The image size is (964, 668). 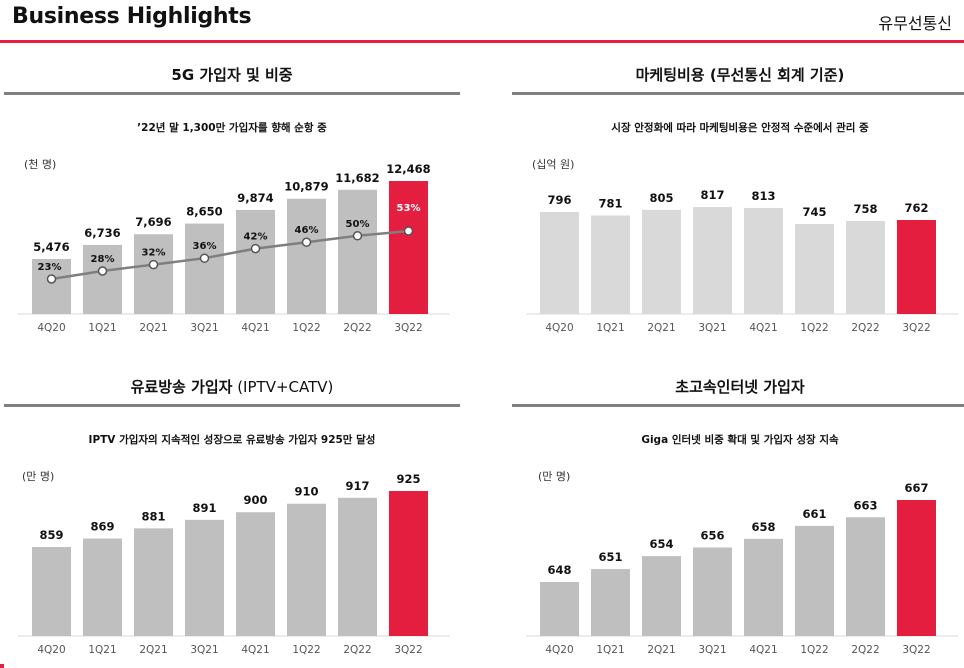 I want to click on section-tag: 유무선통신, so click(x=915, y=23).